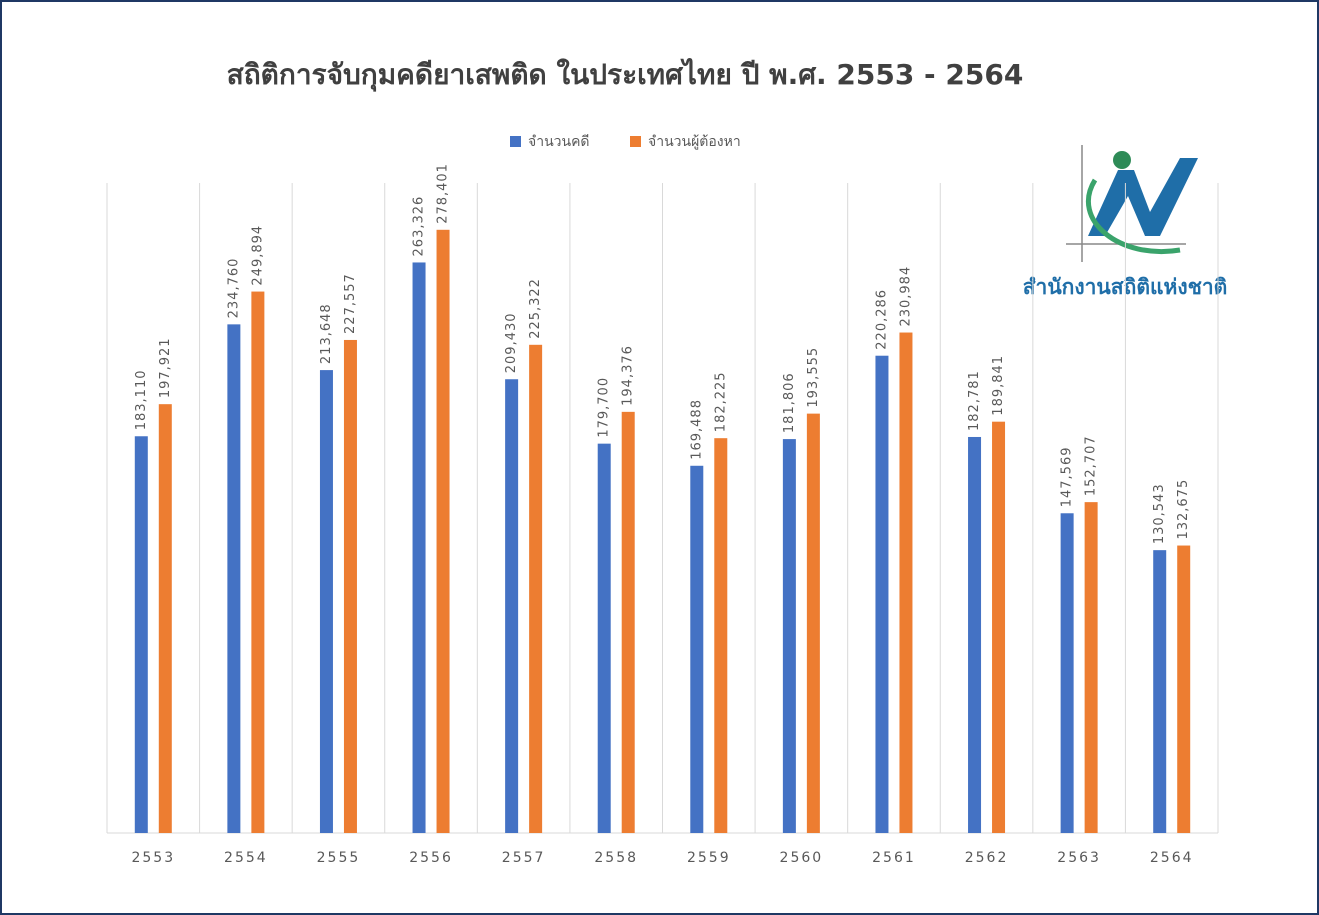 The height and width of the screenshot is (915, 1319). What do you see at coordinates (535, 308) in the screenshot?
I see `value-label: 225,322` at bounding box center [535, 308].